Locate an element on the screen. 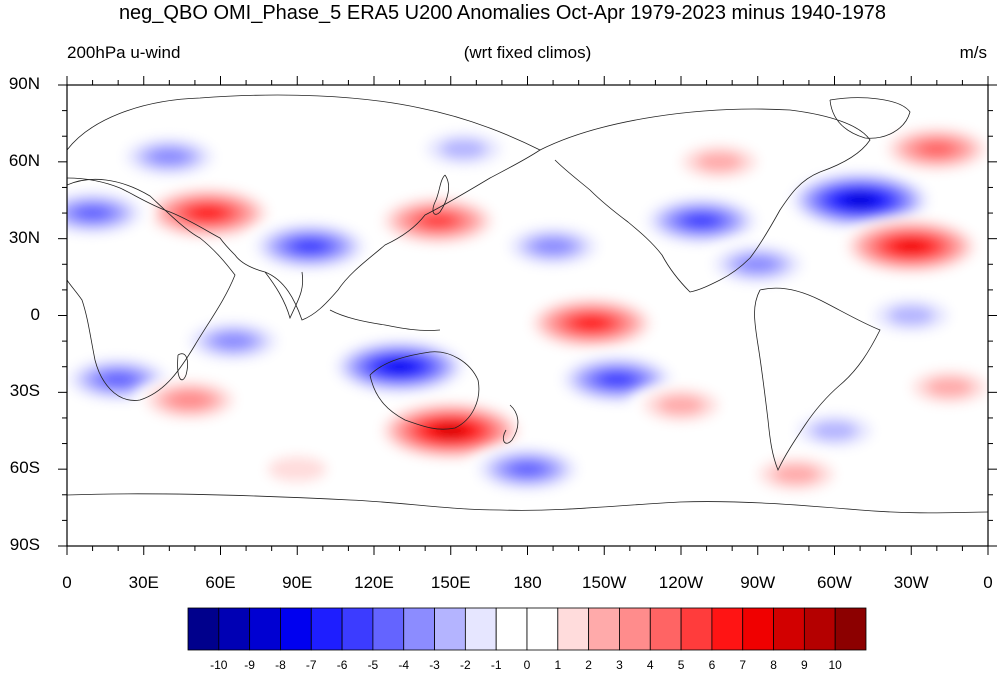 This screenshot has height=676, width=1005. longitude-label: 150W is located at coordinates (604, 582).